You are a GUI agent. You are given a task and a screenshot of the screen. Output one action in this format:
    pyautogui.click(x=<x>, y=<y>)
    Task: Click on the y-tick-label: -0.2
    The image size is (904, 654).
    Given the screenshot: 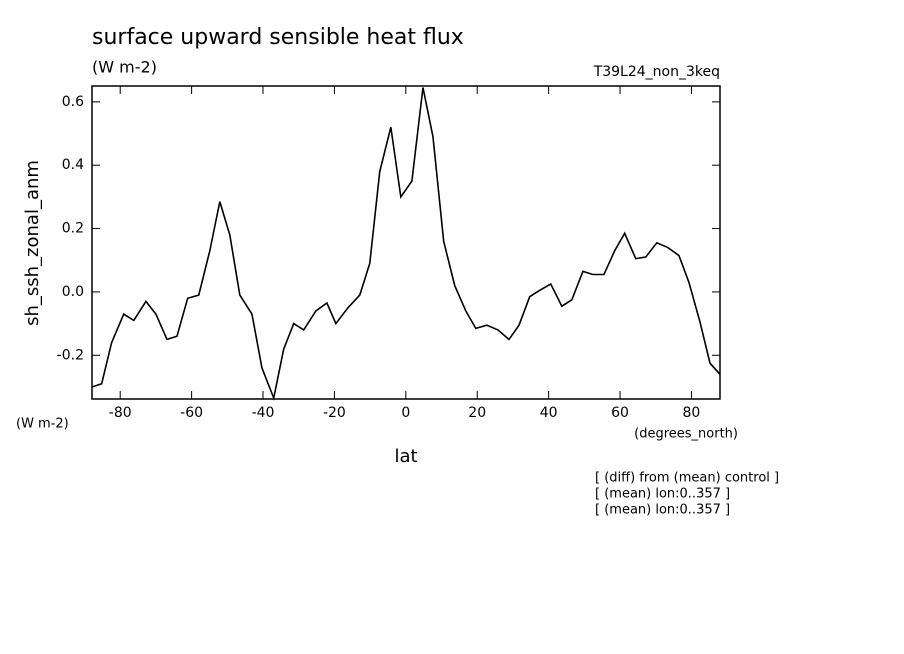 What is the action you would take?
    pyautogui.click(x=70, y=355)
    